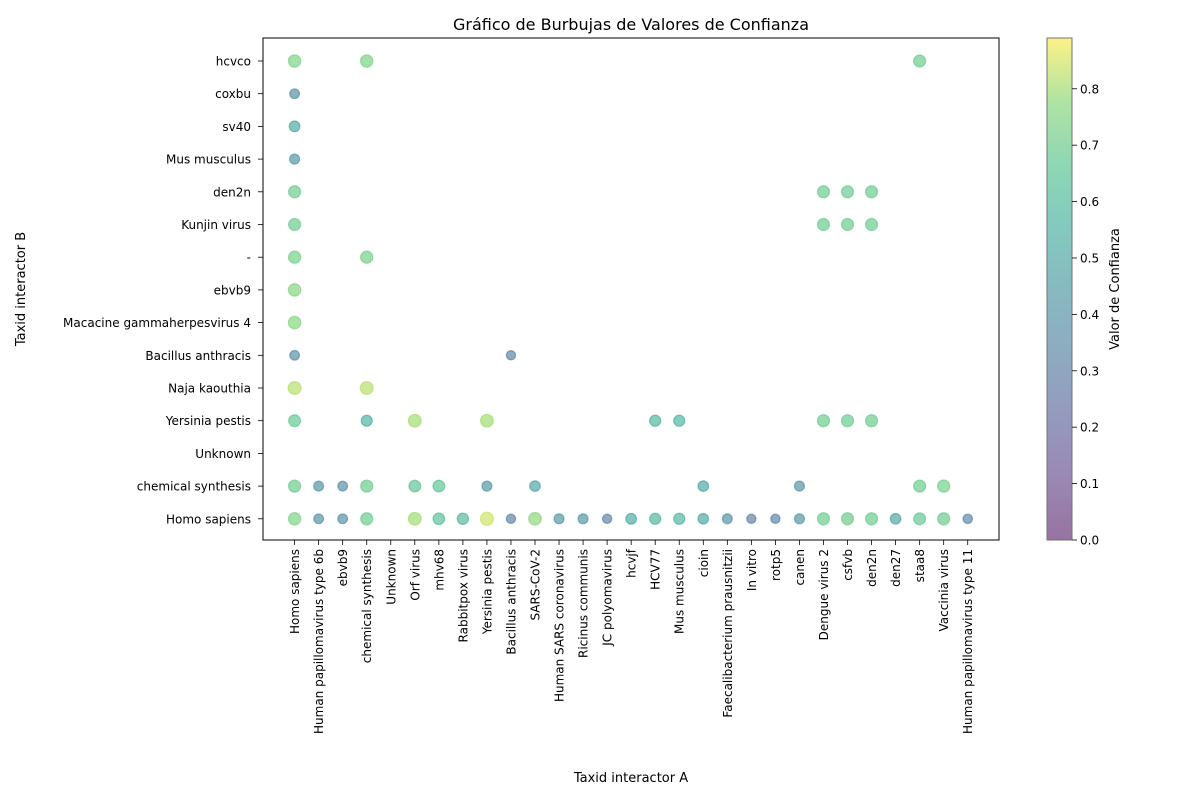 This screenshot has height=800, width=1200. What do you see at coordinates (367, 606) in the screenshot?
I see `x-tick-label: chemical synthesis` at bounding box center [367, 606].